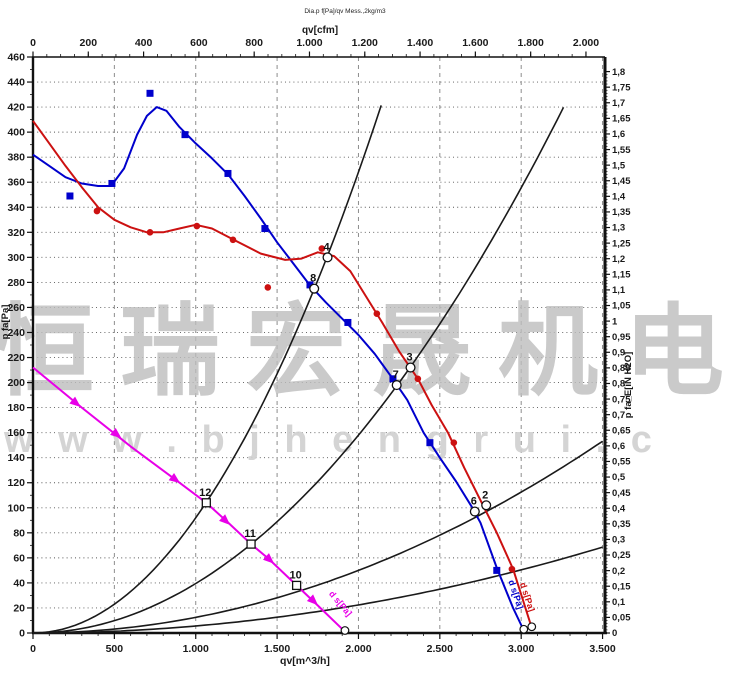  Describe the element at coordinates (621, 306) in the screenshot. I see `y-right-tick-label: 1,05` at that location.